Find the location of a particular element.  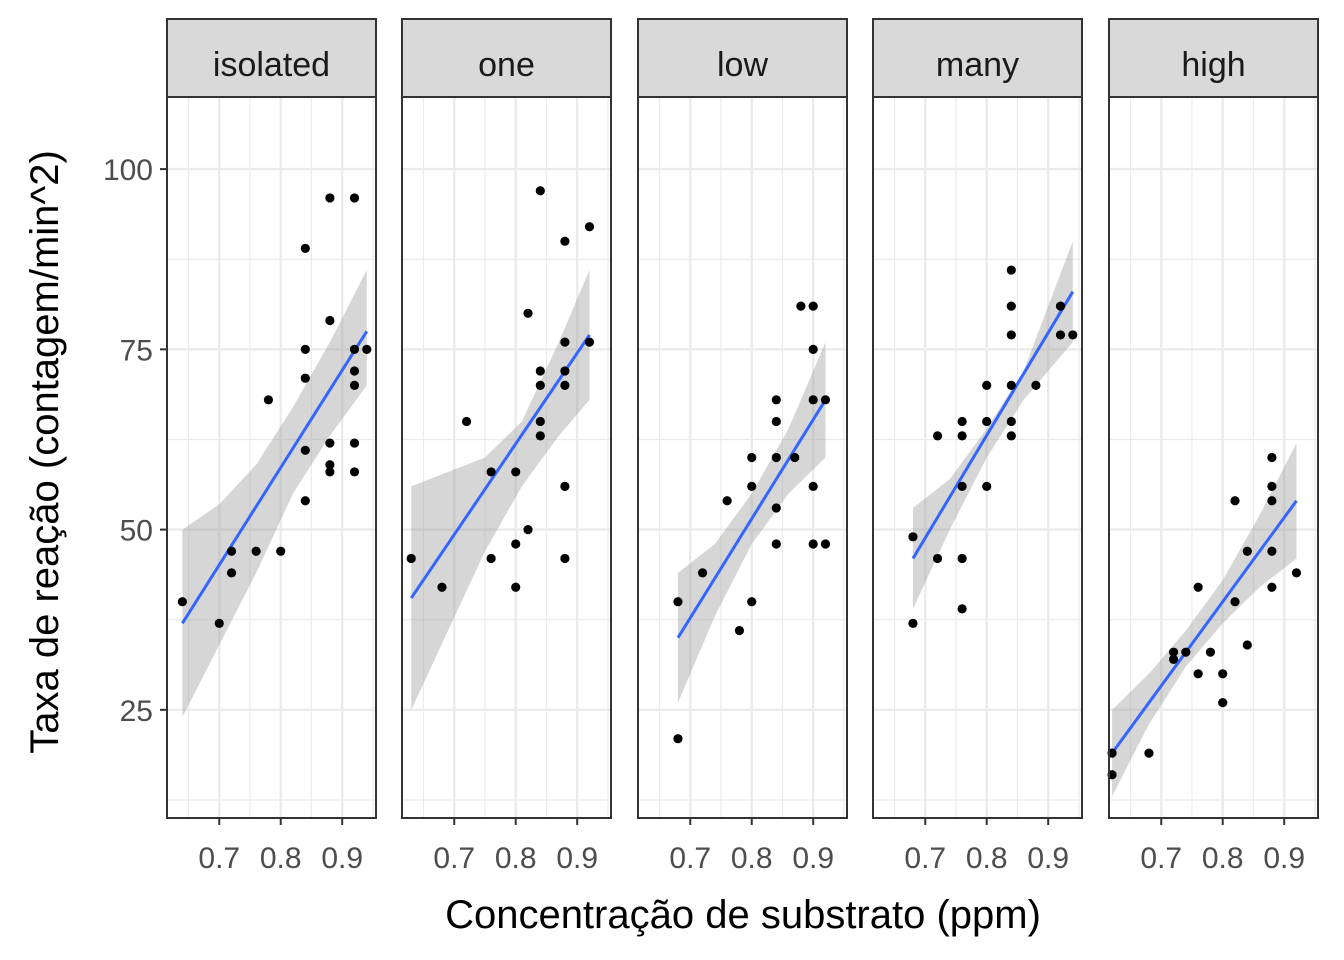

y-tick-label: 100 is located at coordinates (128, 170).